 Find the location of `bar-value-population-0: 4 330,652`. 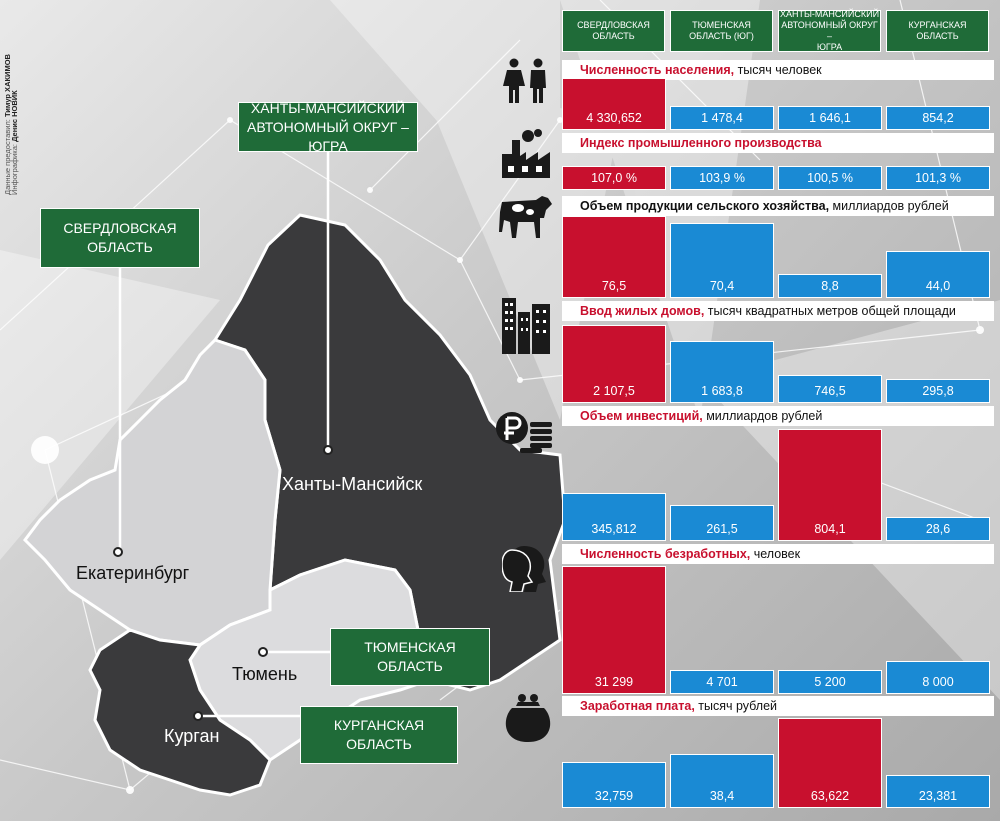

bar-value-population-0: 4 330,652 is located at coordinates (614, 118).